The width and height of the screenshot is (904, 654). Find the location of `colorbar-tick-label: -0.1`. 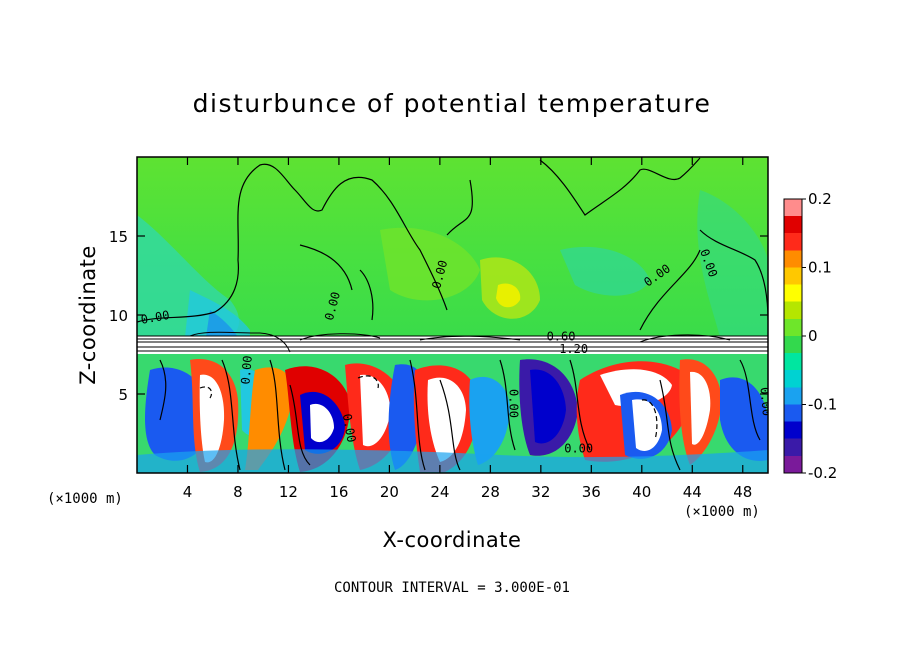

colorbar-tick-label: -0.1 is located at coordinates (822, 405).